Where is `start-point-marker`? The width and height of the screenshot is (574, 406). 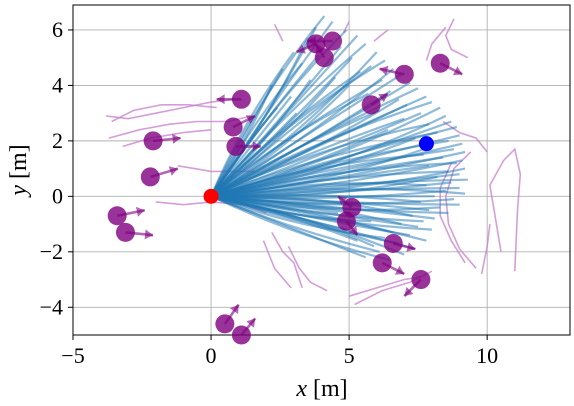 start-point-marker is located at coordinates (211, 196).